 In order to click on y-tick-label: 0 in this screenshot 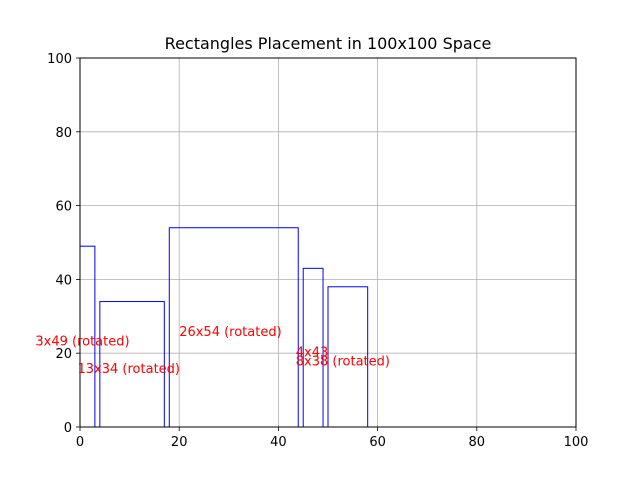, I will do `click(68, 428)`.